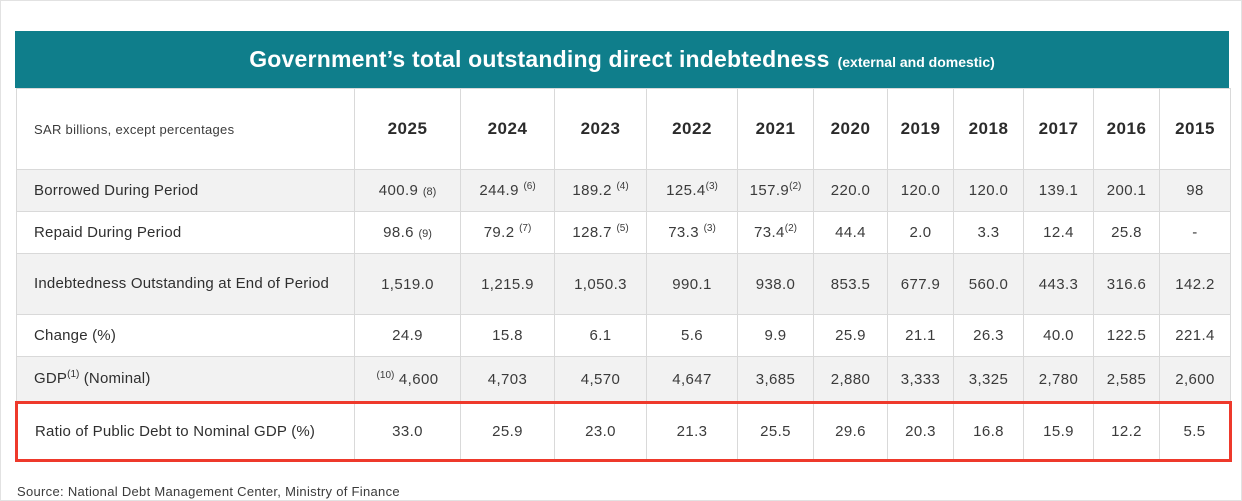 Image resolution: width=1242 pixels, height=501 pixels. I want to click on value-cell: 33.0, so click(407, 431).